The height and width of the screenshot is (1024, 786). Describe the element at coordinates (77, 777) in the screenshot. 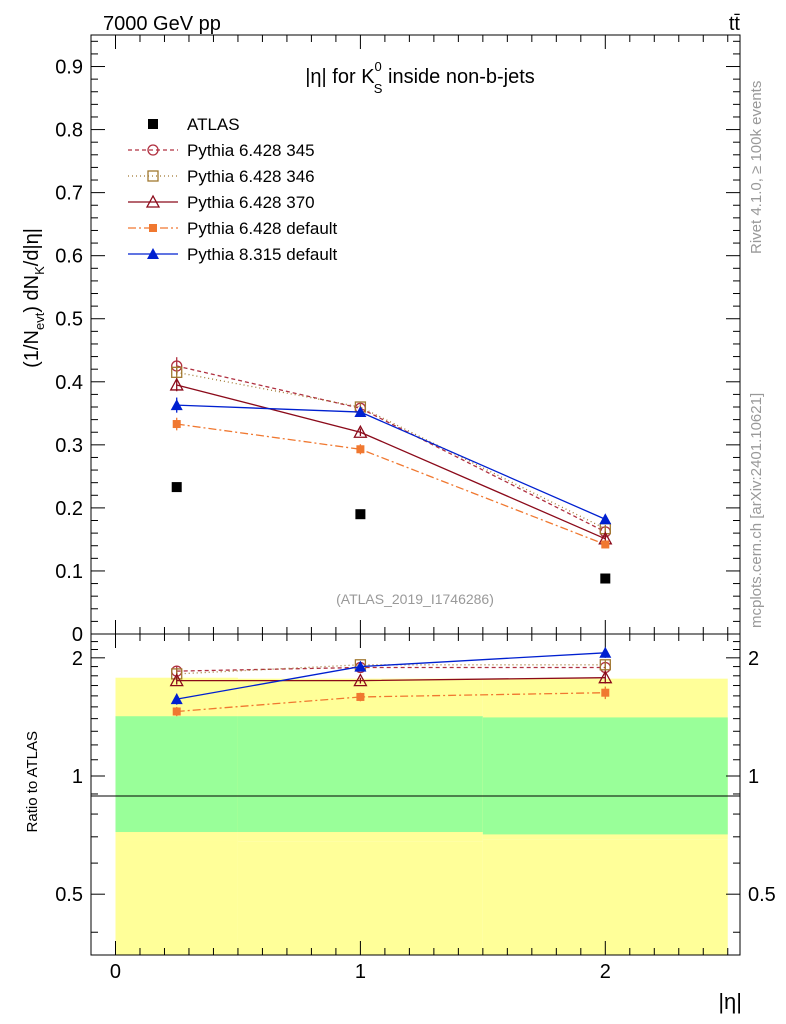

I see `ratio-y-tick-label: 1` at that location.